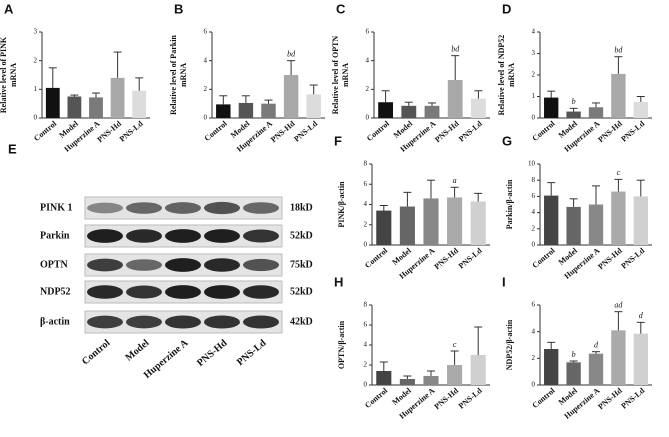 The height and width of the screenshot is (437, 669). I want to click on panel-label: H, so click(338, 281).